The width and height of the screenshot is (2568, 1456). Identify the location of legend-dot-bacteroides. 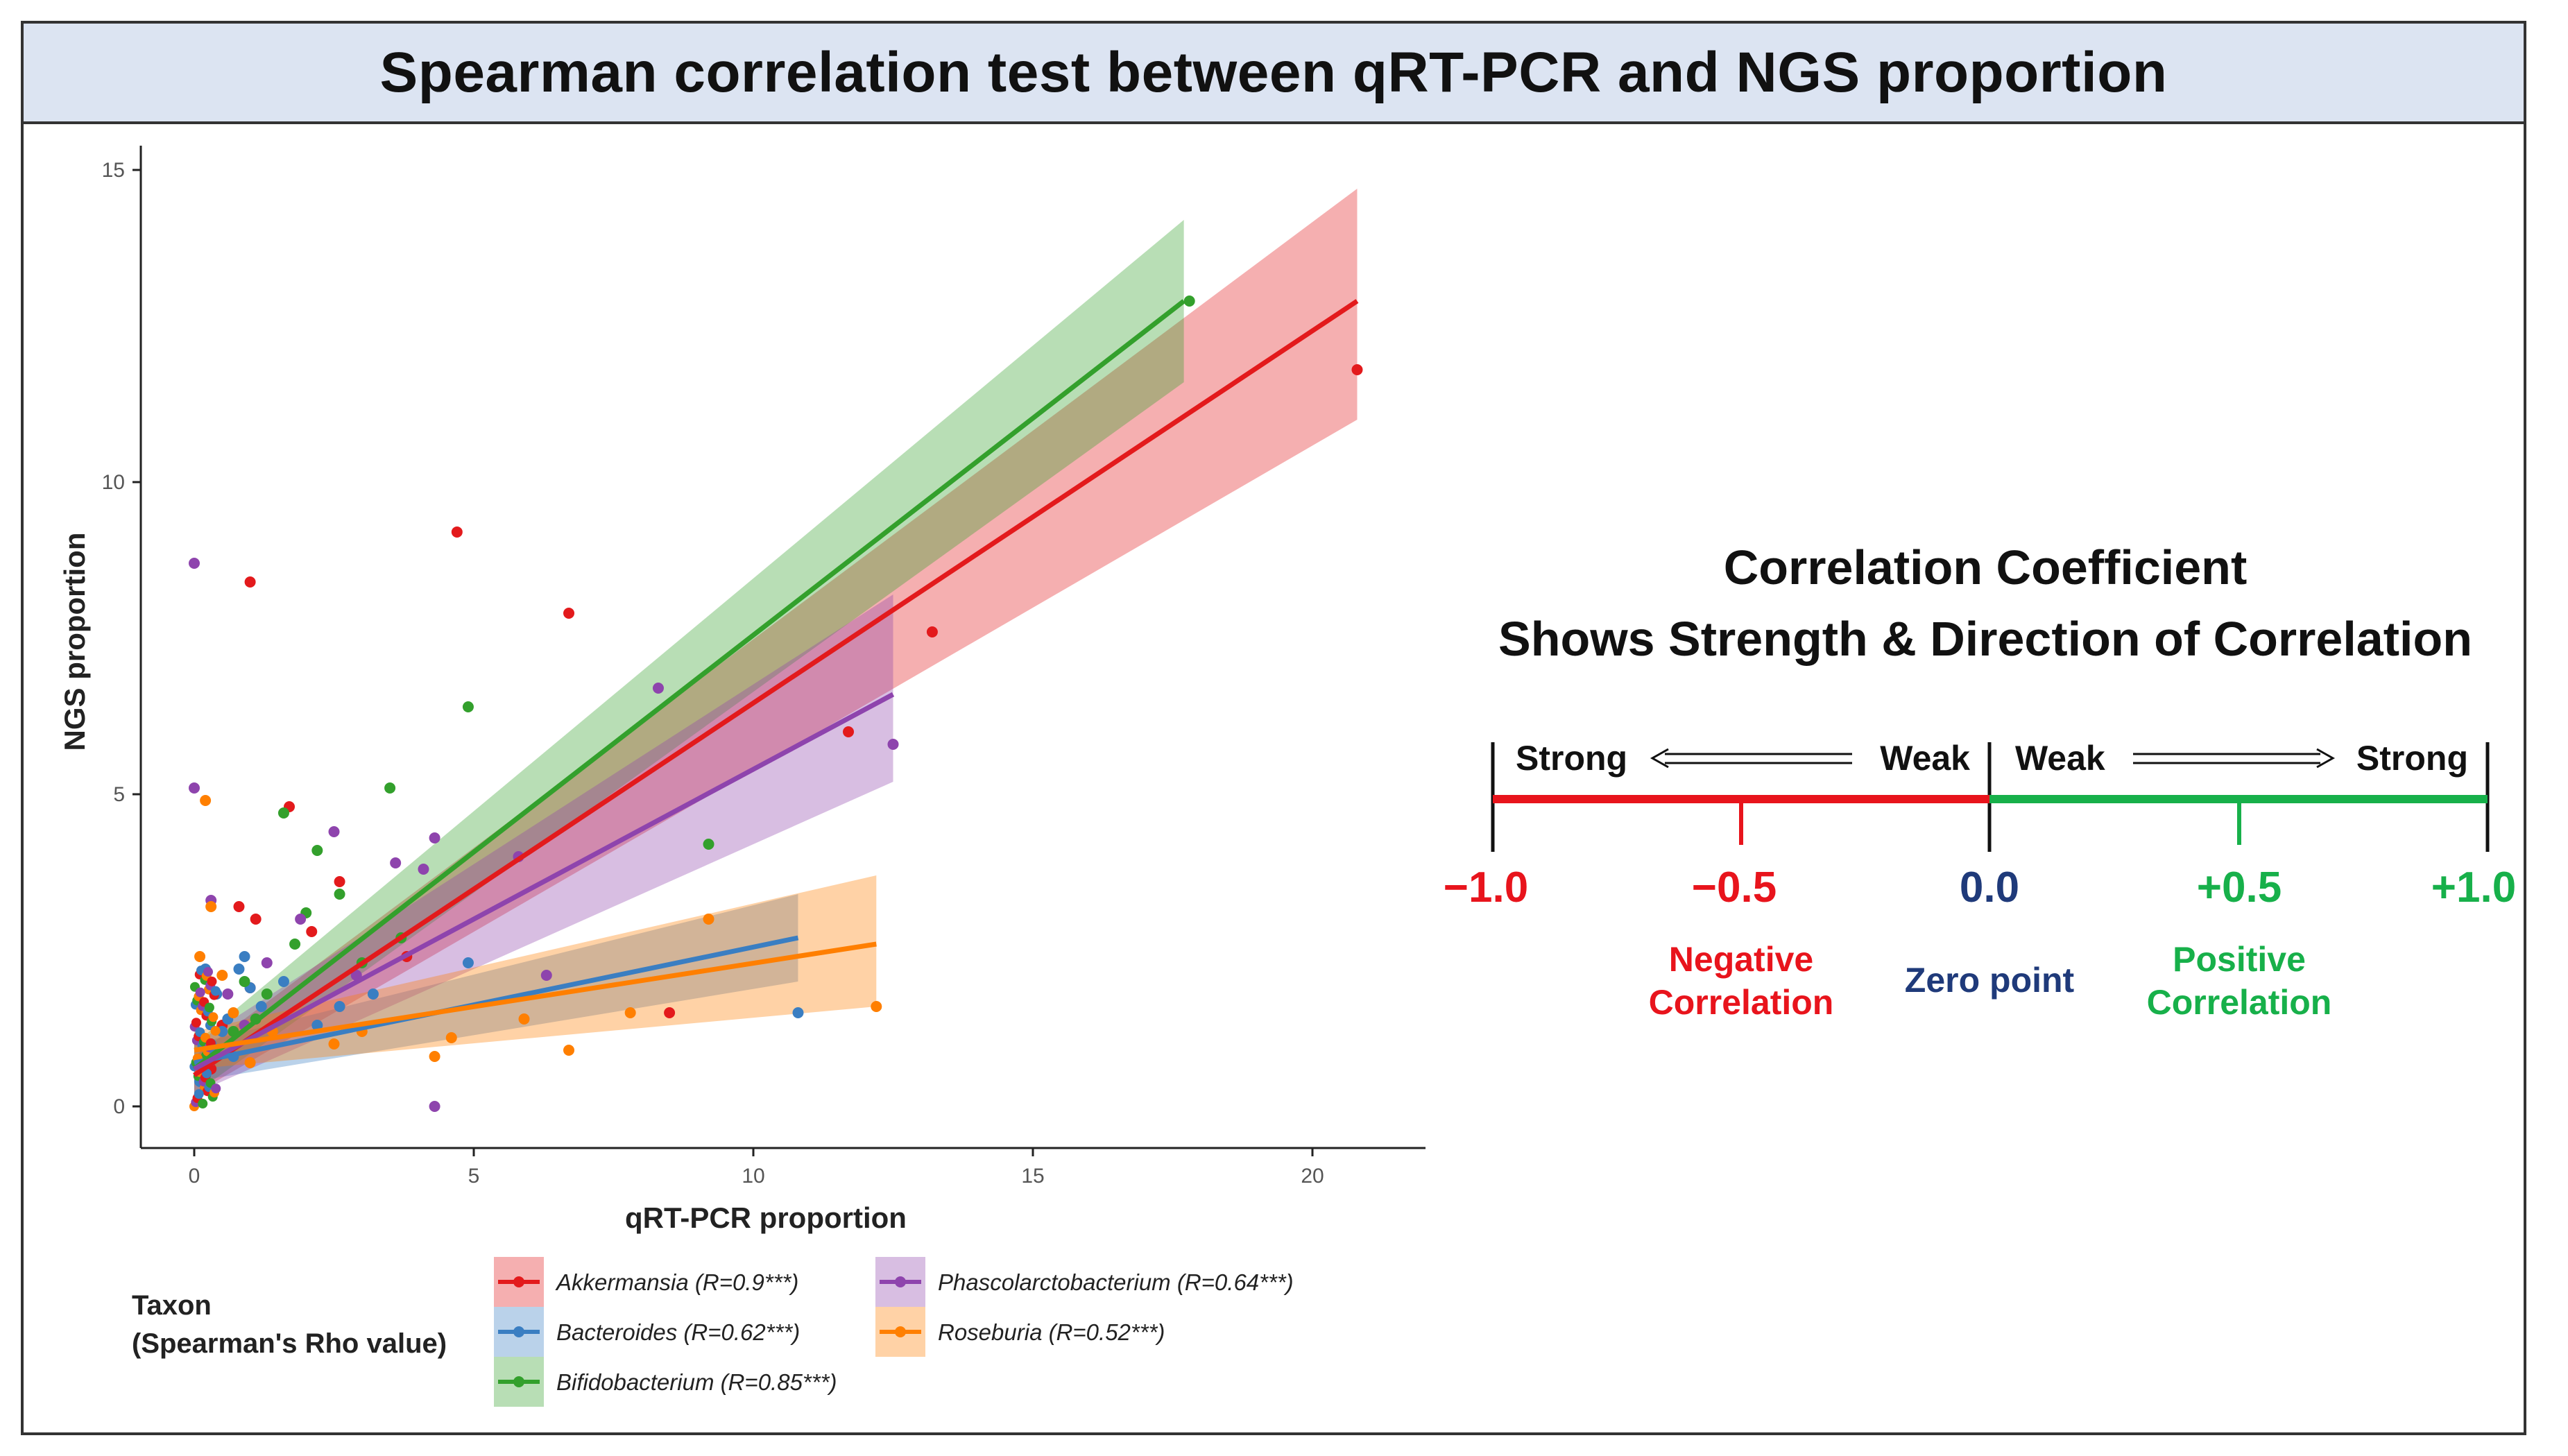
(518, 1331).